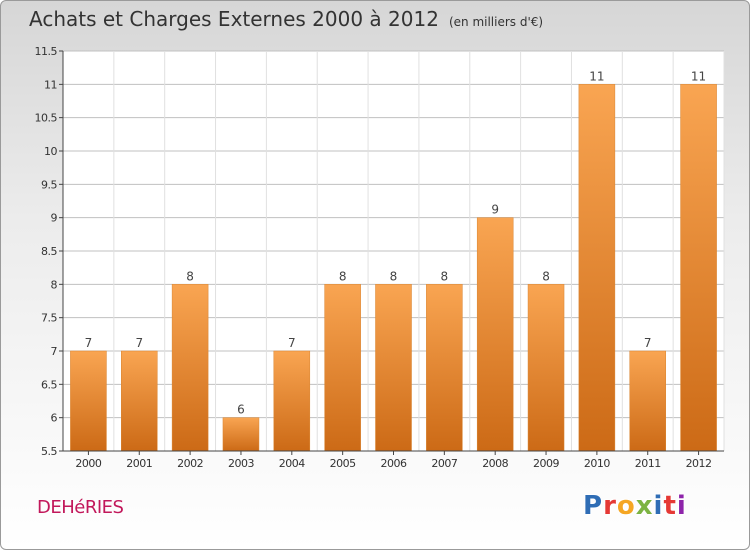  What do you see at coordinates (49, 184) in the screenshot?
I see `y-tick-label: 9.5` at bounding box center [49, 184].